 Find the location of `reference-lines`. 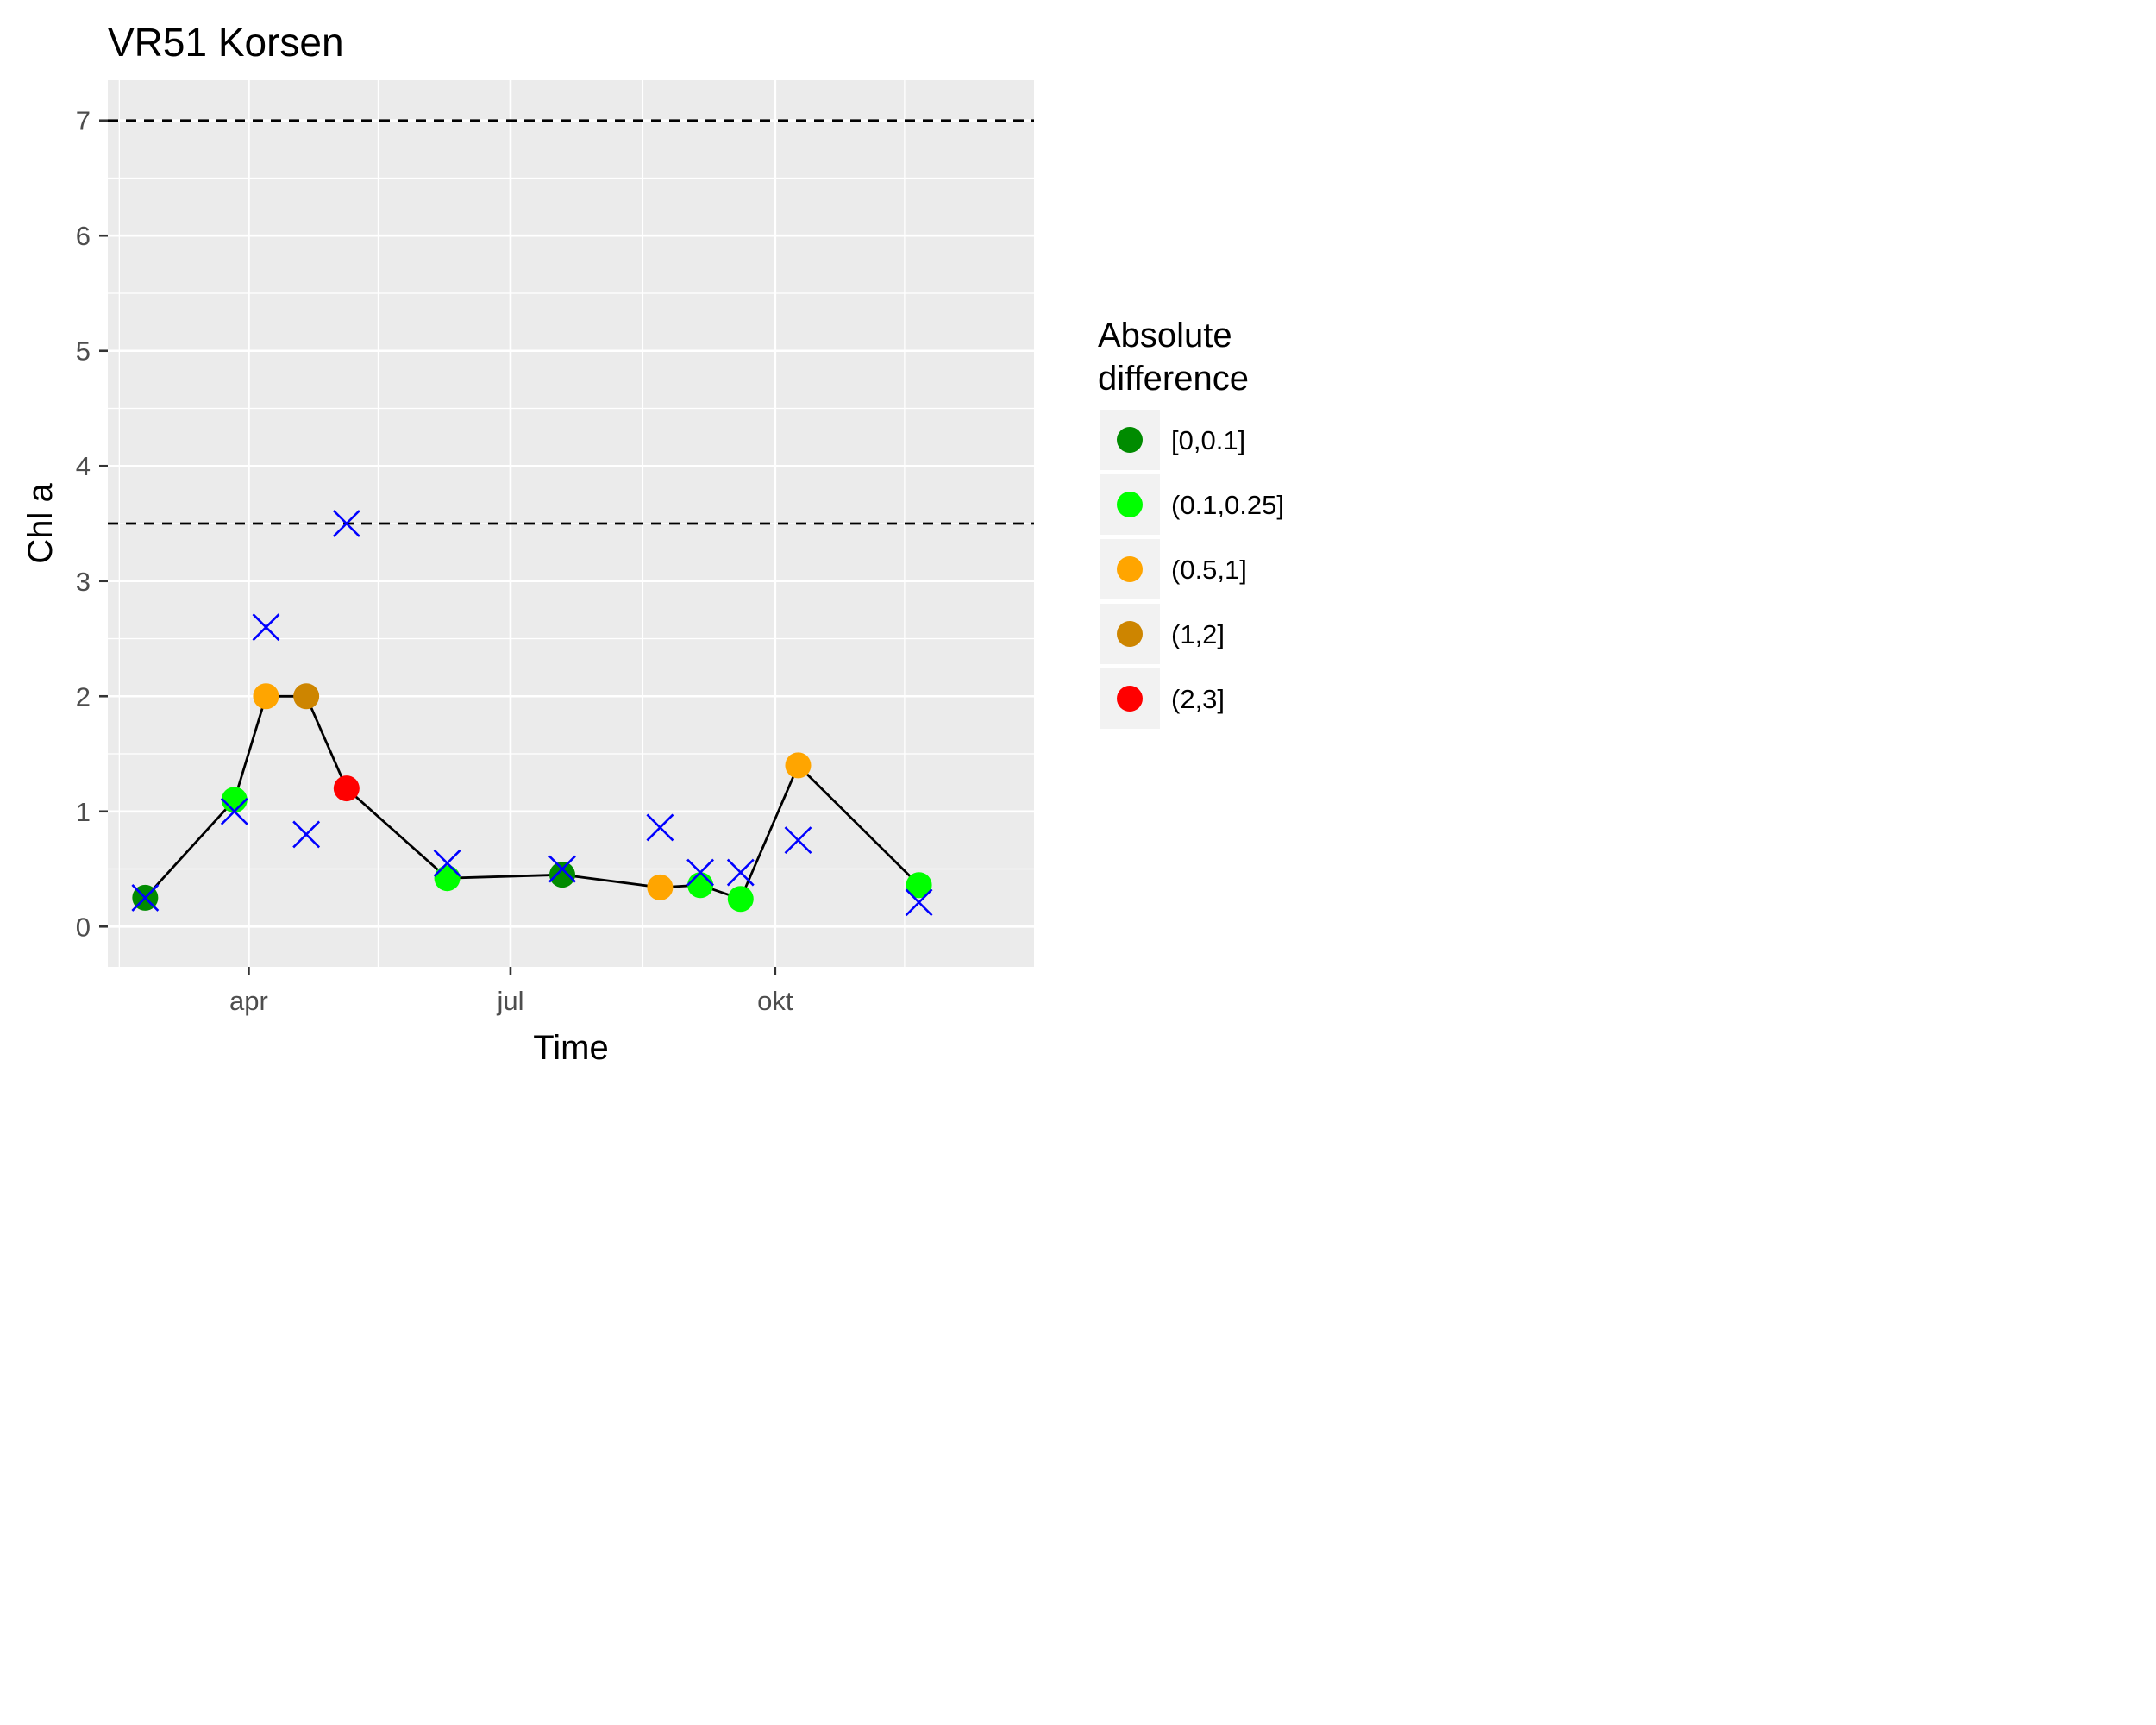

reference-lines is located at coordinates (571, 322).